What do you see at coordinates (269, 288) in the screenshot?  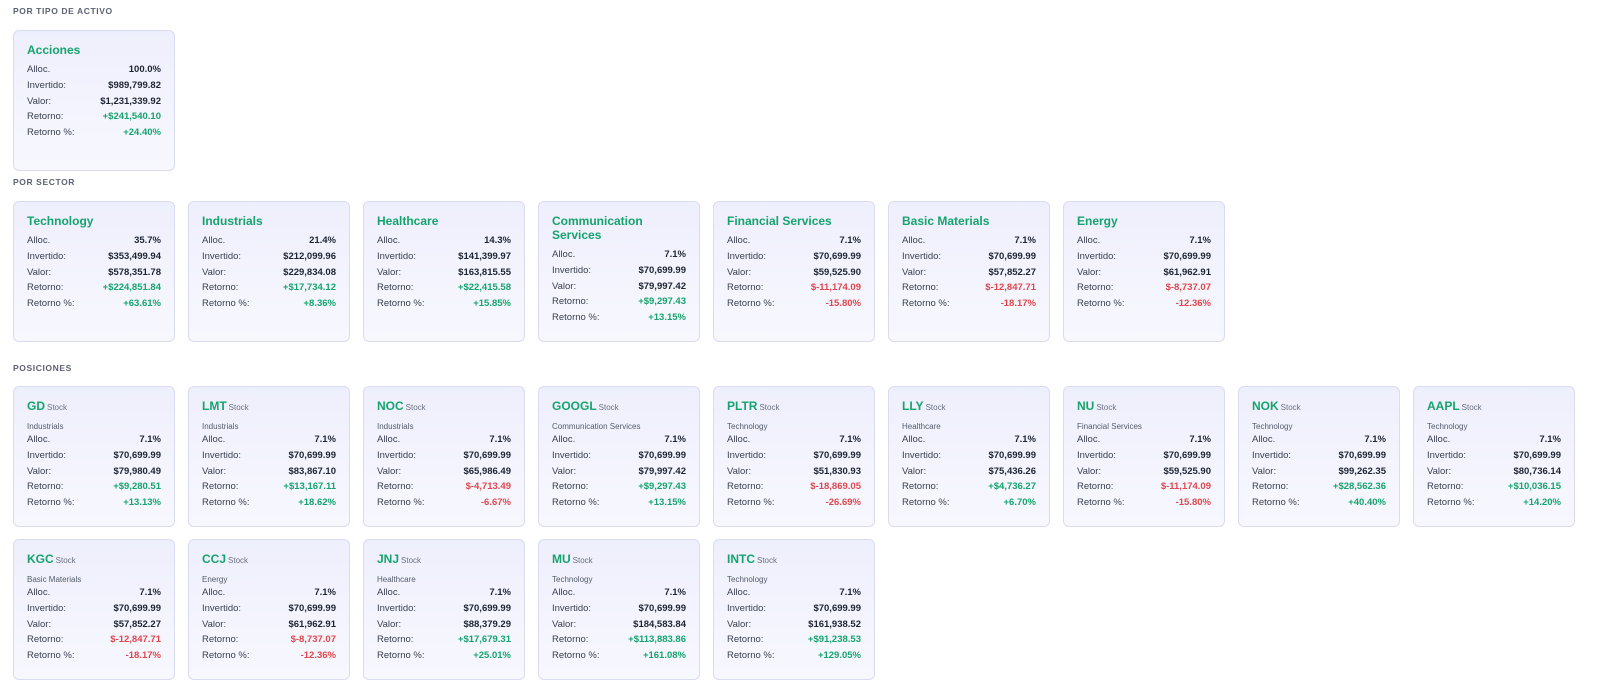 I see `metric-retorno: Retorno: +$17,734.12` at bounding box center [269, 288].